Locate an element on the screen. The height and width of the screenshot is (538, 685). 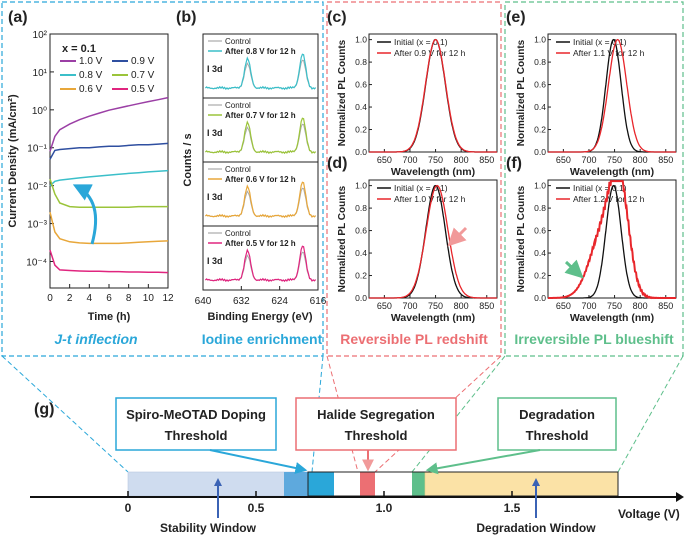
box-degradation-line1: Degradation is located at coordinates (557, 414).